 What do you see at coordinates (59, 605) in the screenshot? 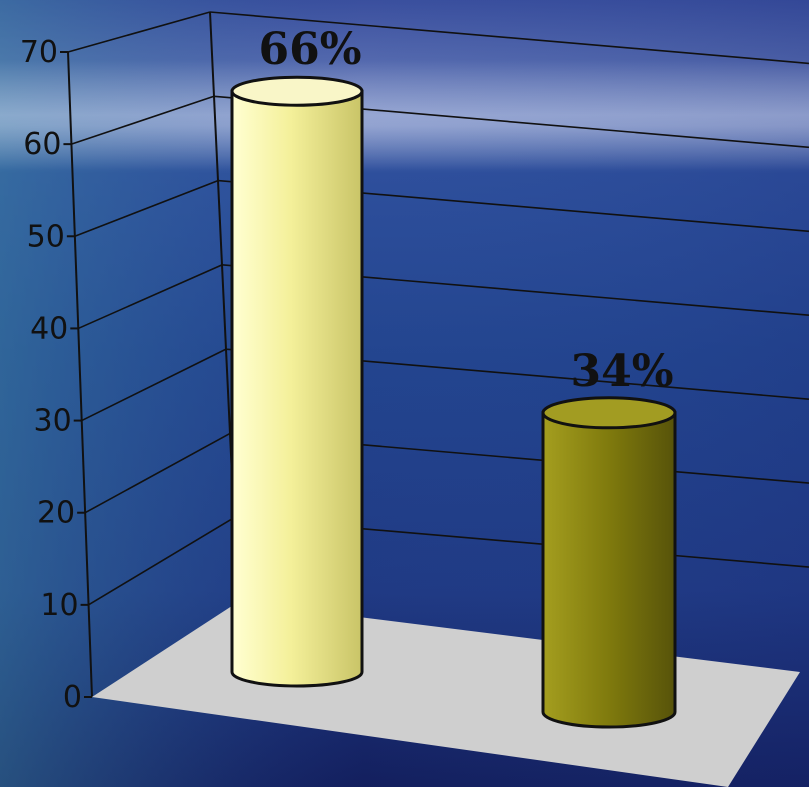
I see `y-tick-label: 10` at bounding box center [59, 605].